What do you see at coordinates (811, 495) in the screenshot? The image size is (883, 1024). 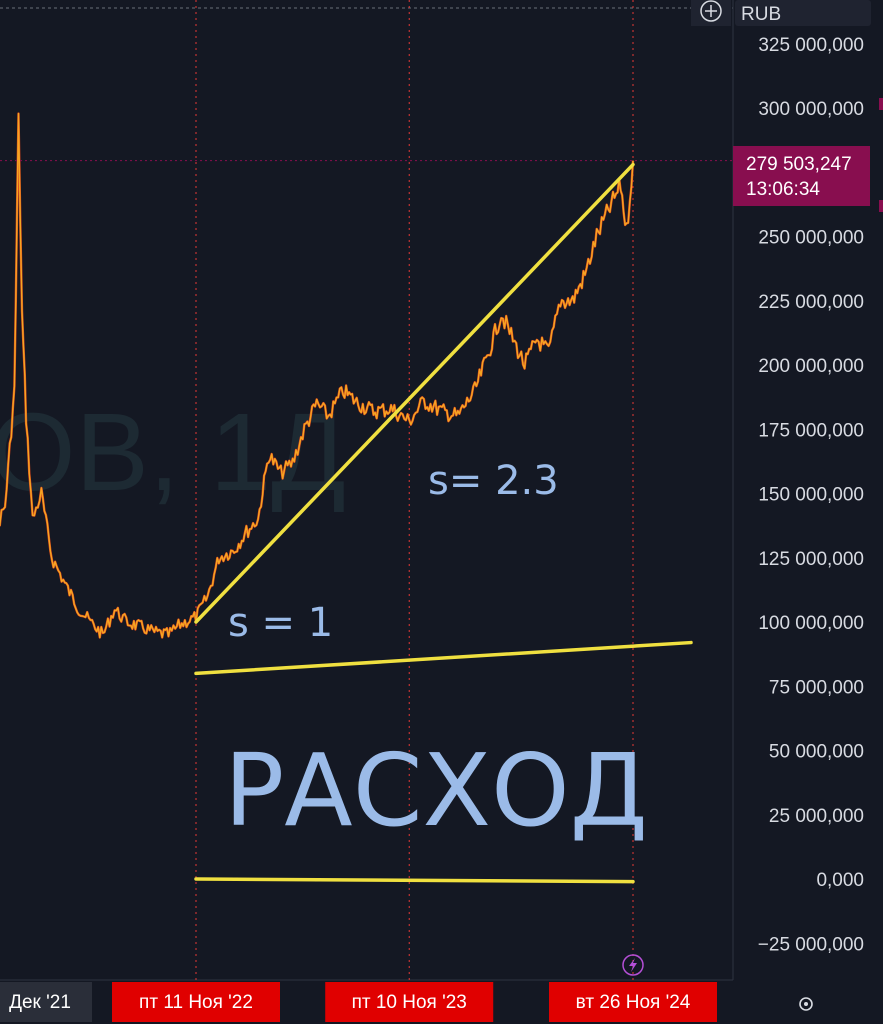 I see `y-tick-label: 150 000,000` at bounding box center [811, 495].